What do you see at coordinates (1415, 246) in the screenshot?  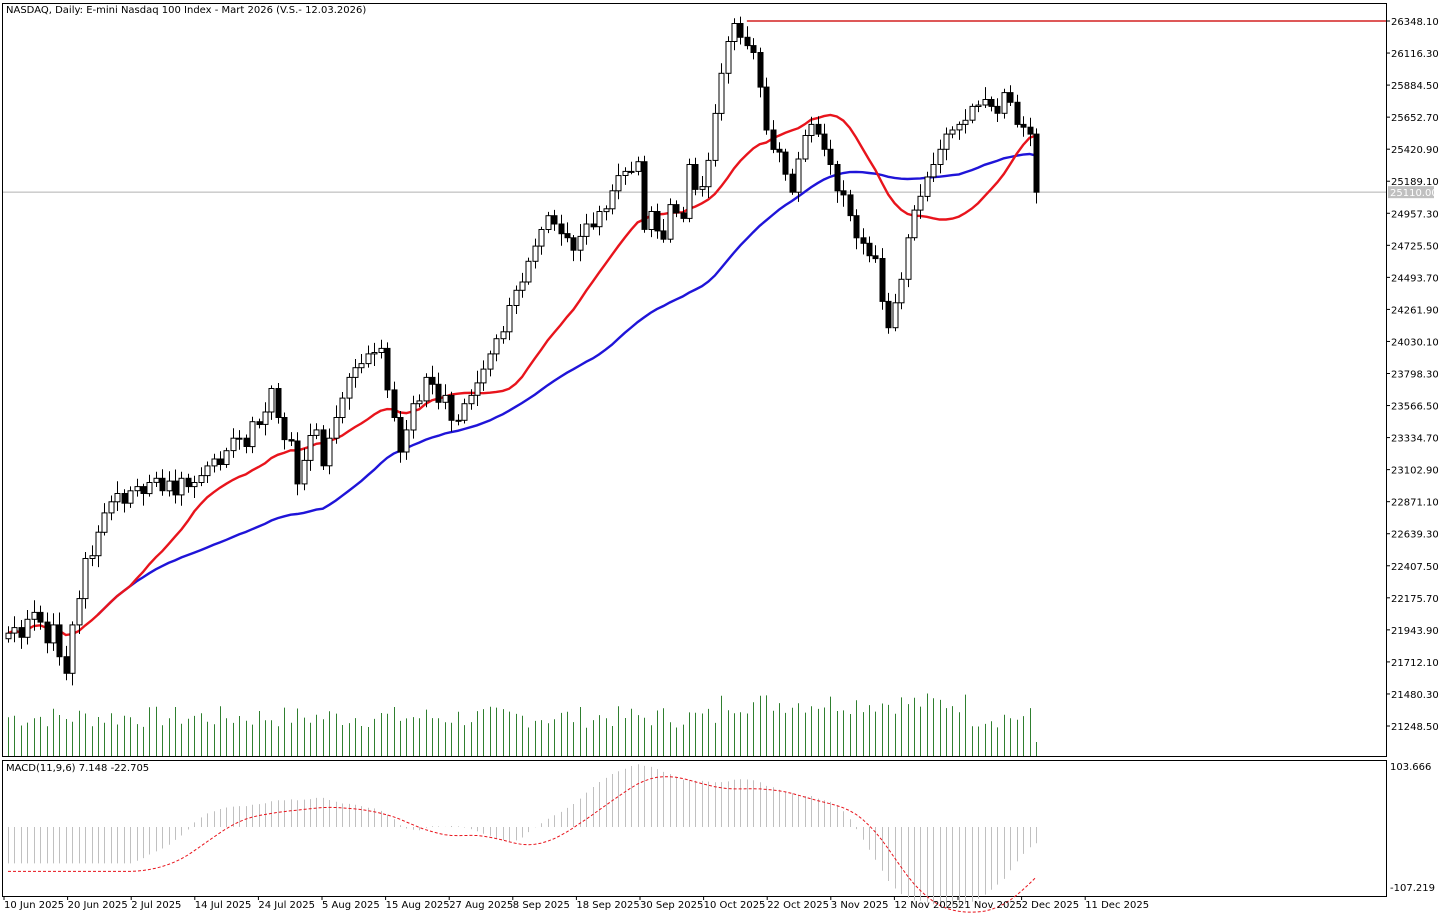 I see `price-tick-label: 24725.50` at bounding box center [1415, 246].